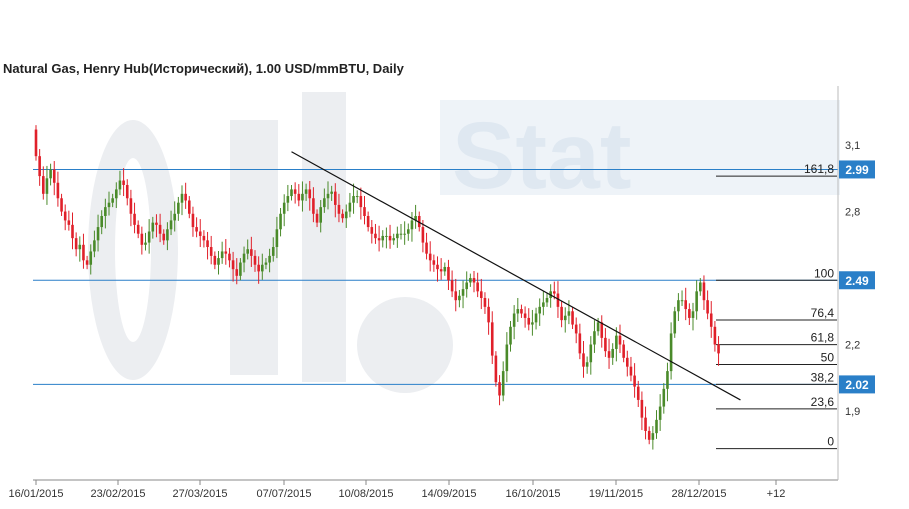 This screenshot has height=509, width=909. Describe the element at coordinates (830, 442) in the screenshot. I see `fib-level-label: 0` at that location.